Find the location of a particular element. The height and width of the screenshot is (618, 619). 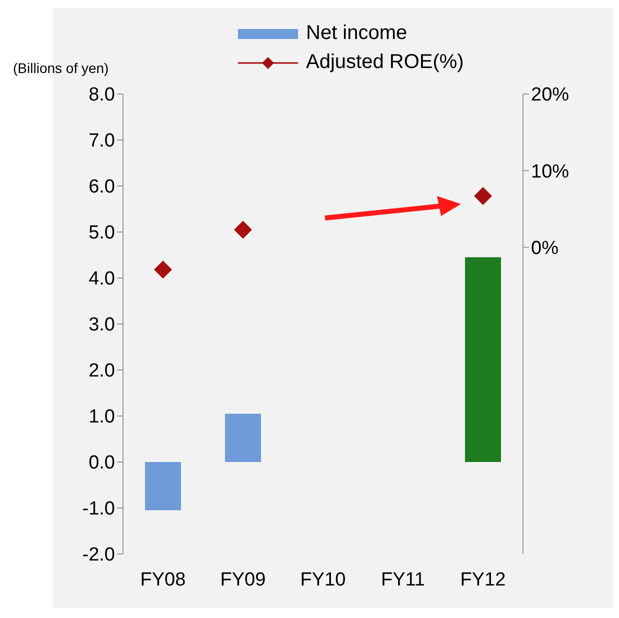

y-tick-label: 1.0 is located at coordinates (101, 417).